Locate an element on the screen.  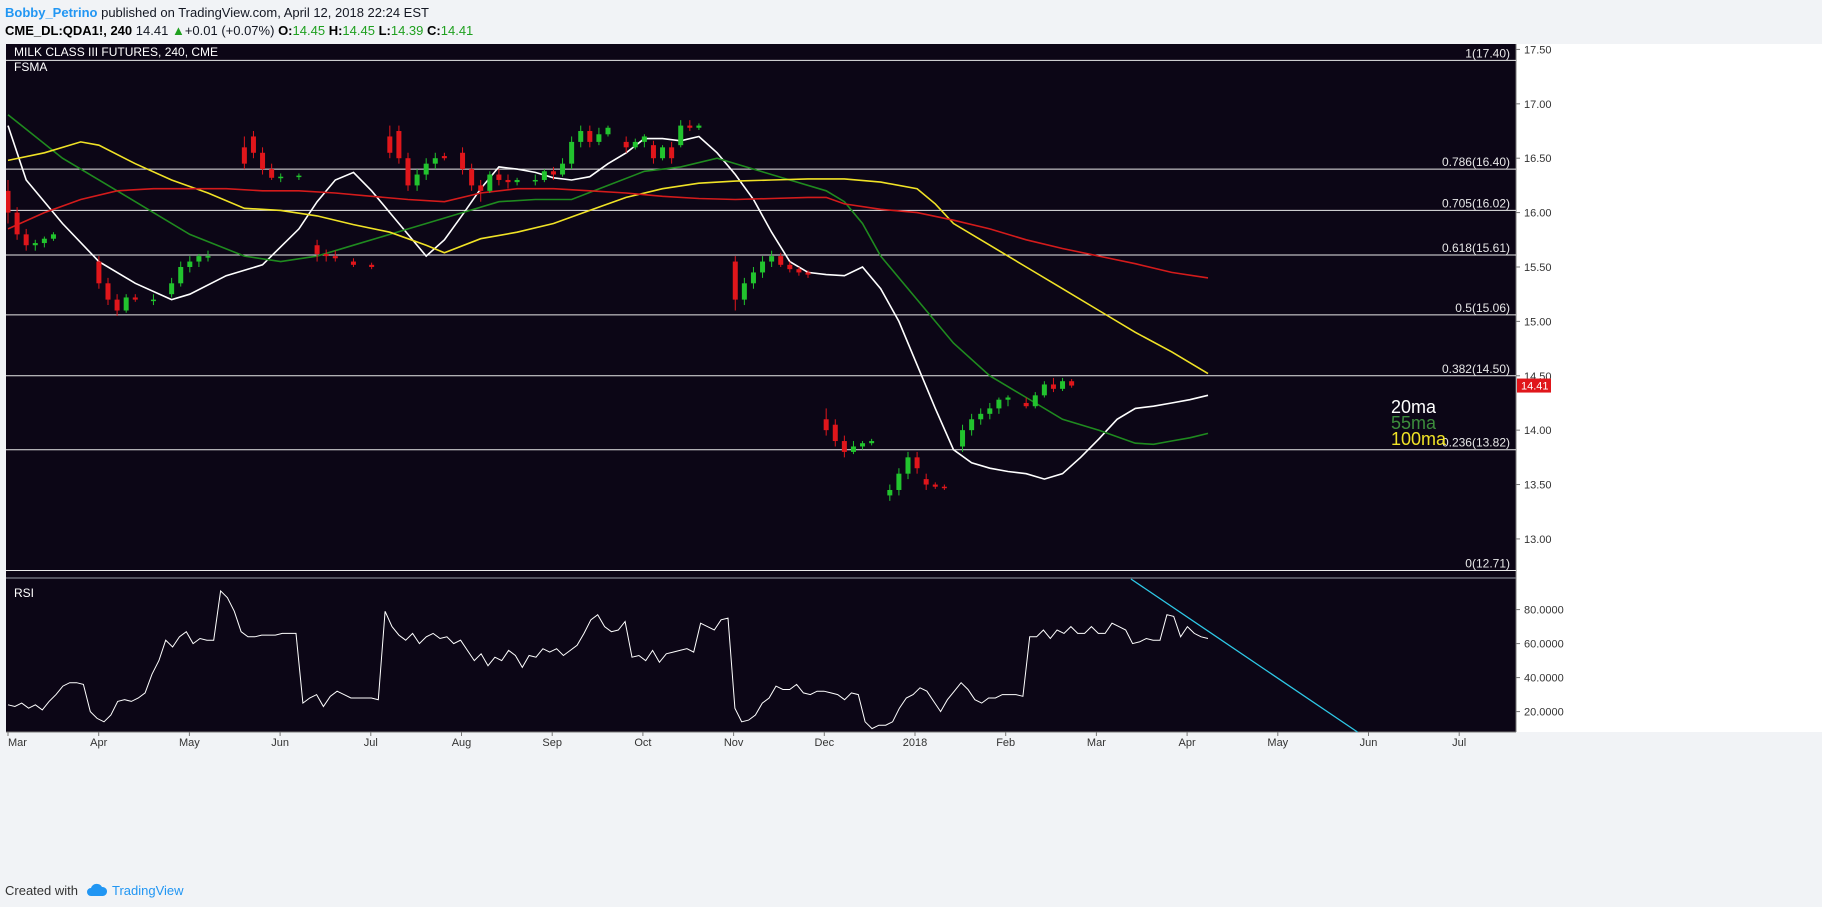
up-arrow-icon: ▲ is located at coordinates (178, 30).